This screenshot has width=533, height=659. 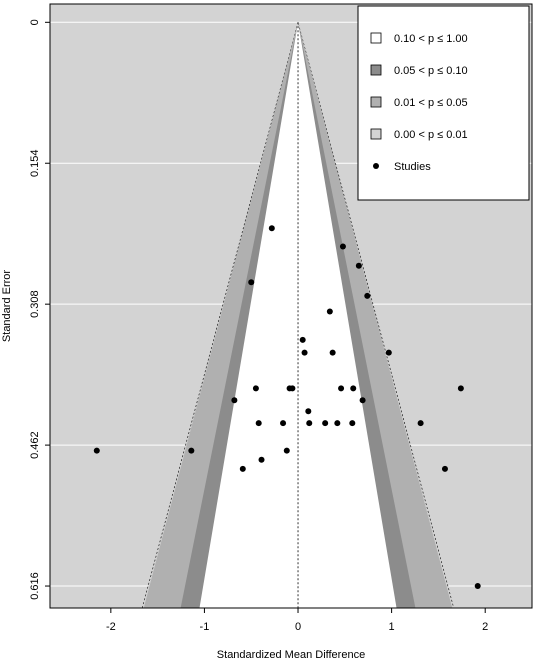 I want to click on x-tick-label: 2, so click(x=485, y=627).